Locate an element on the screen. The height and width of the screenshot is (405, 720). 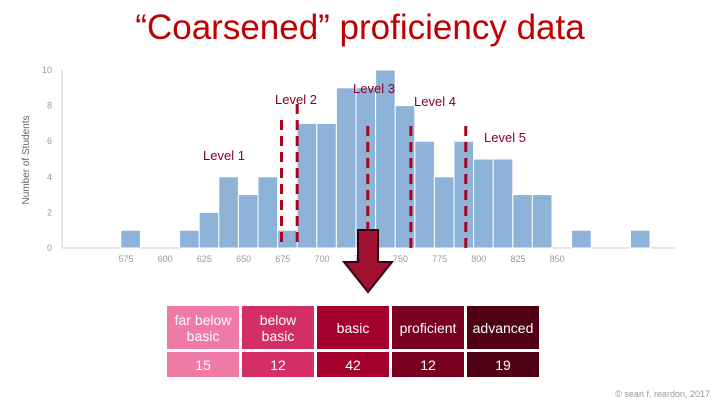
level-label-2: Level 2 is located at coordinates (296, 99).